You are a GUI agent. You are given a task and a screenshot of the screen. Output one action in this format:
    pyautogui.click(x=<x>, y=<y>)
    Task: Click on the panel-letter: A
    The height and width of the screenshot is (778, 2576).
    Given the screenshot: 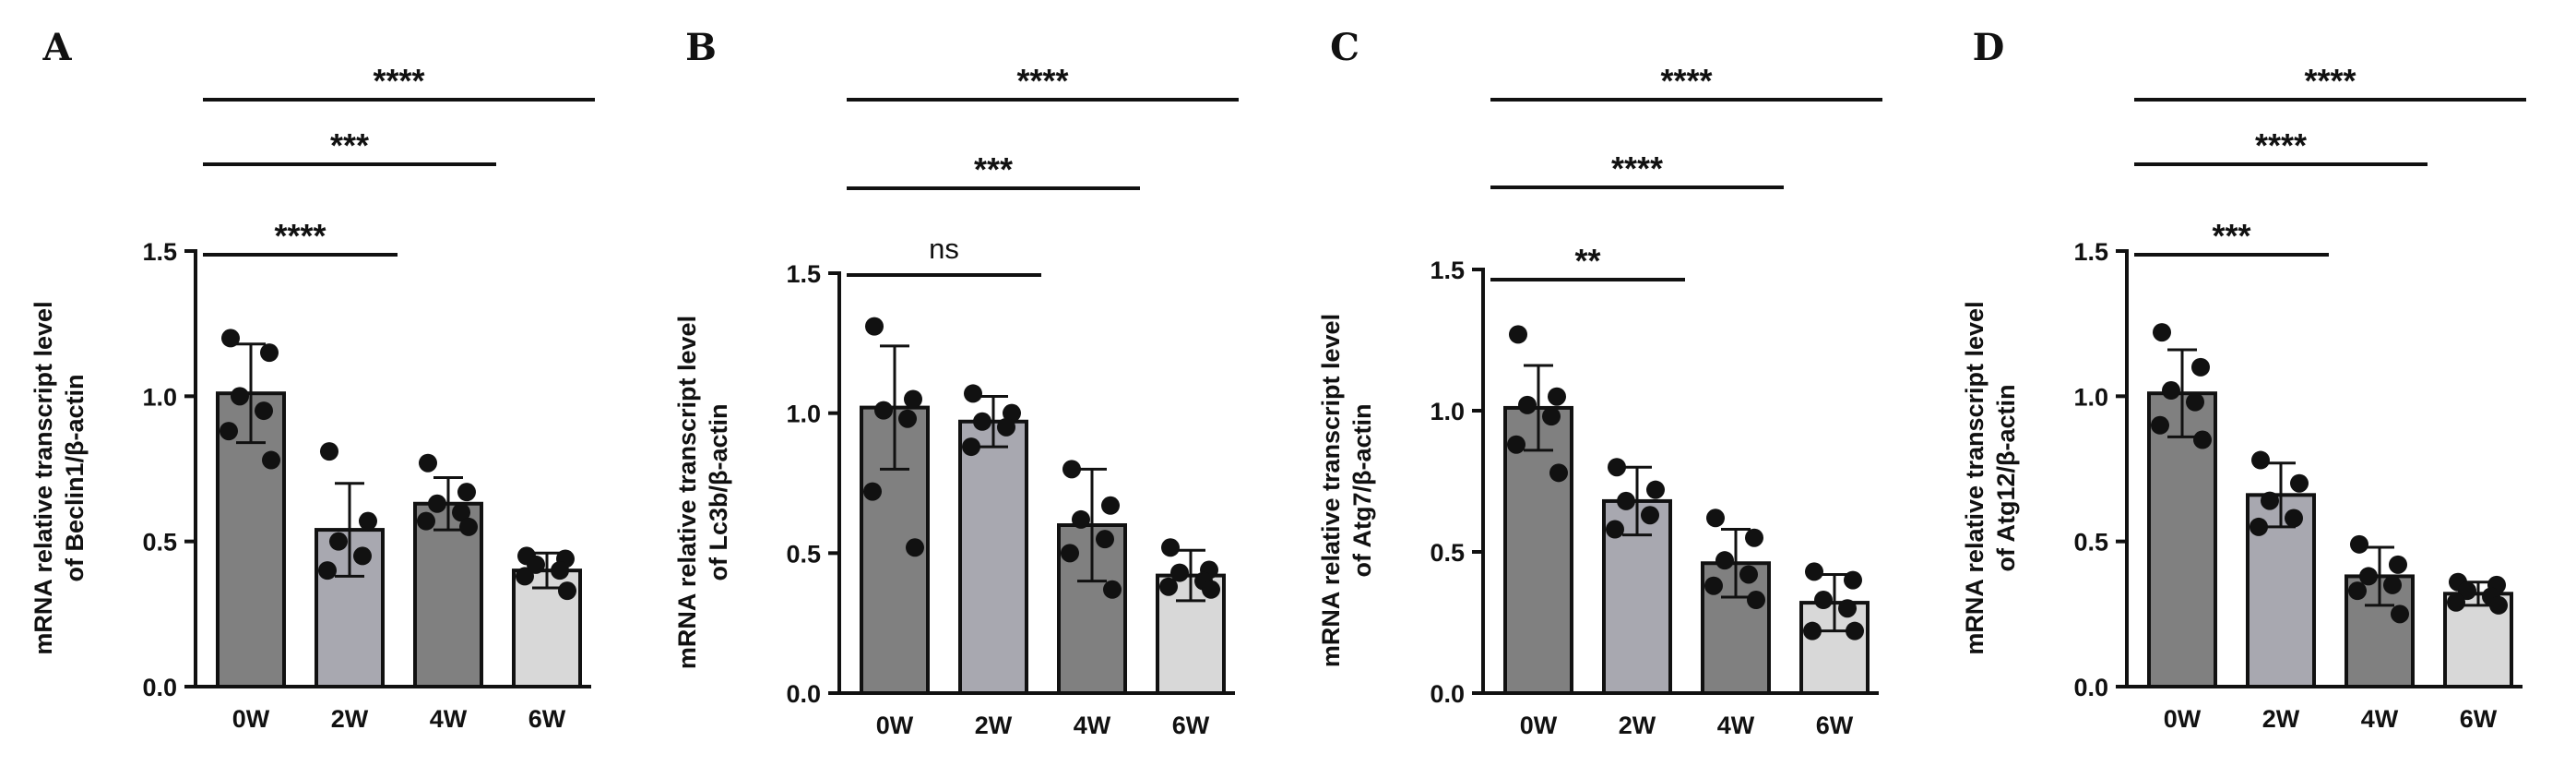 What is the action you would take?
    pyautogui.click(x=57, y=48)
    